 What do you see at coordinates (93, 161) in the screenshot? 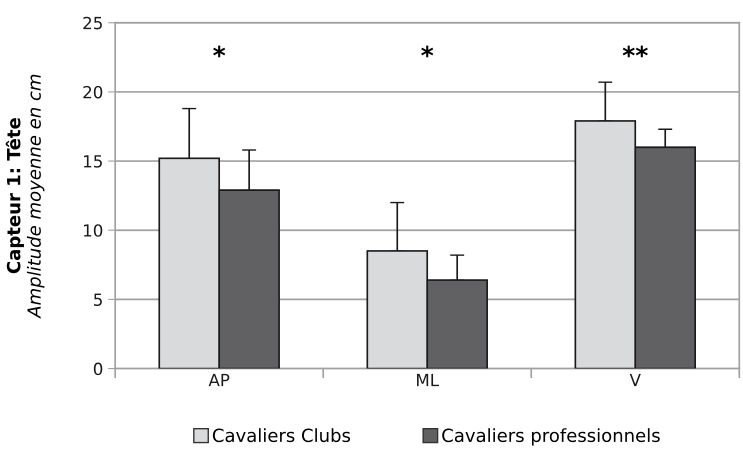
I see `y-tick-label: 15` at bounding box center [93, 161].